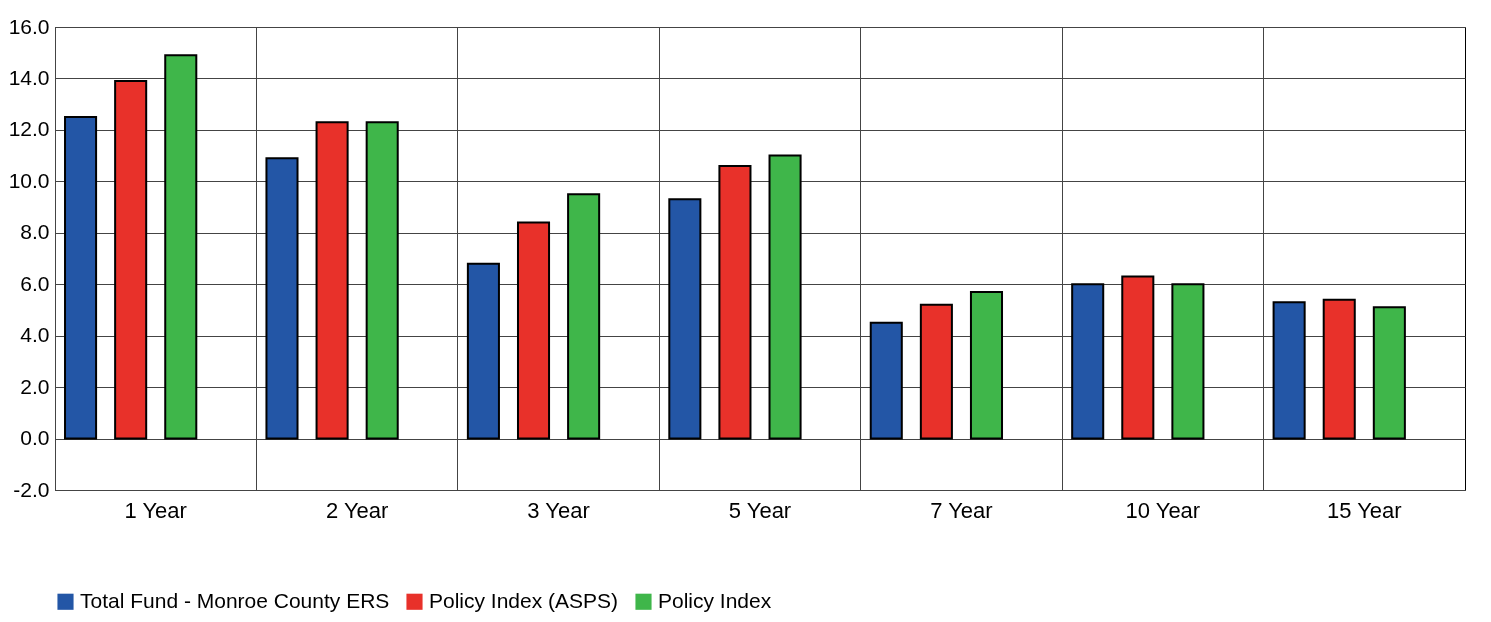  What do you see at coordinates (35, 438) in the screenshot?
I see `y-tick-label: 0.0` at bounding box center [35, 438].